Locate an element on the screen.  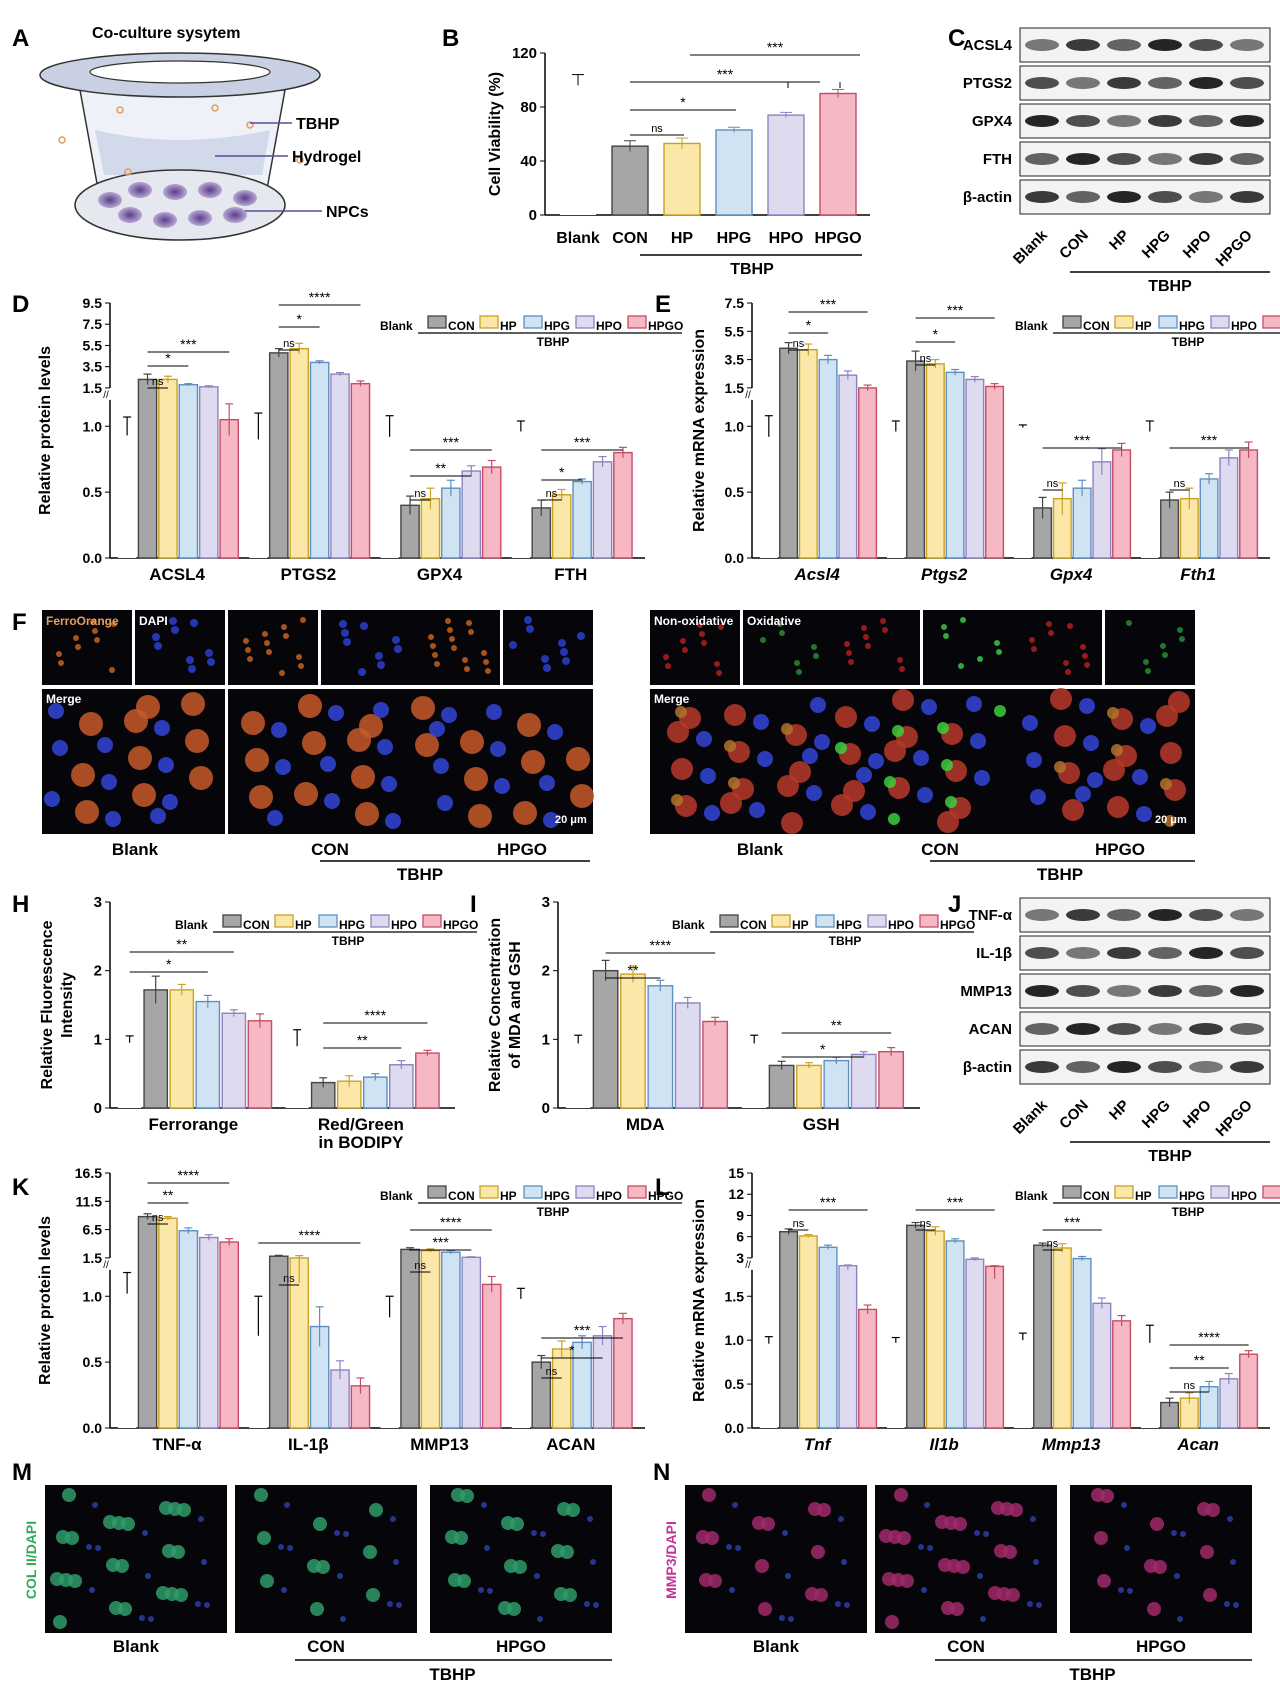
legend-label-HPO: HPO is located at coordinates (609, 326).